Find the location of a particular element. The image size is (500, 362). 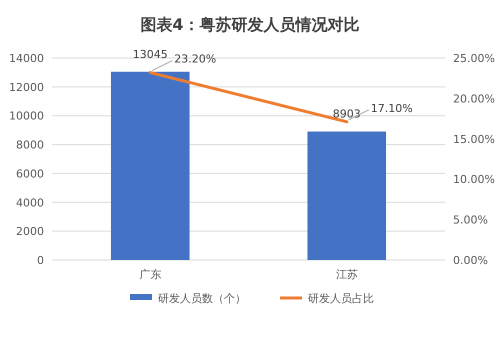

data-label: 13045 is located at coordinates (150, 54).